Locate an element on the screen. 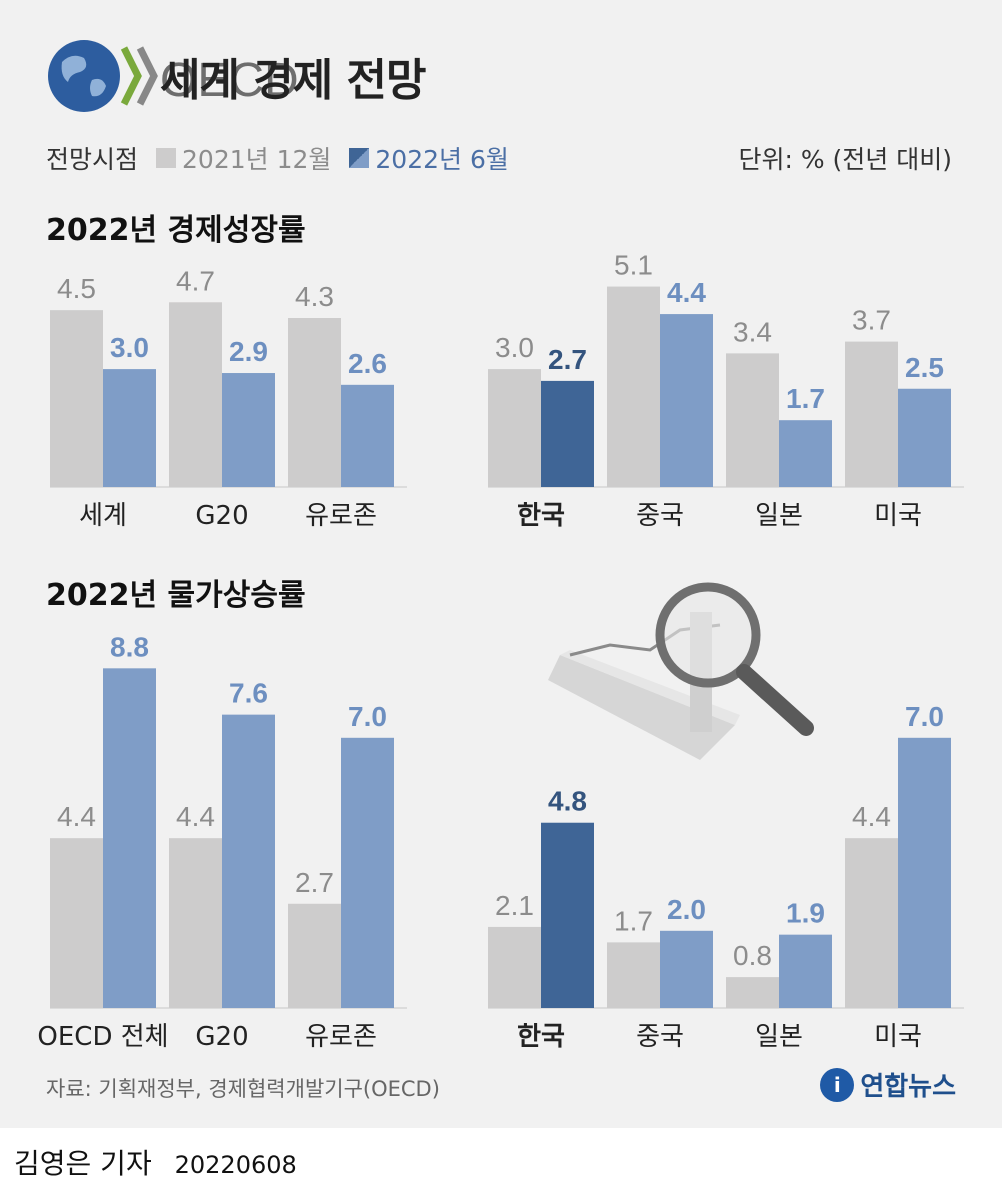 This screenshot has width=1002, height=1185. data-label: 8.8 is located at coordinates (129, 646).